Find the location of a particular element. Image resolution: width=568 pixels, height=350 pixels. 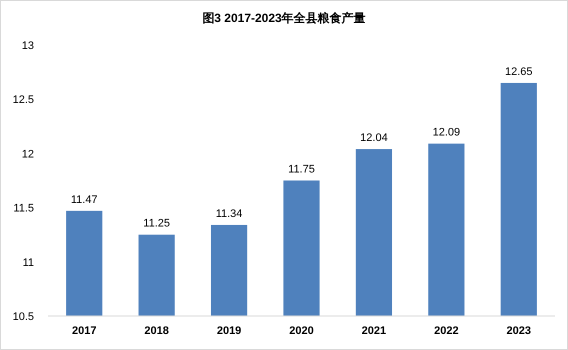

data-label: 11.47 is located at coordinates (84, 200).